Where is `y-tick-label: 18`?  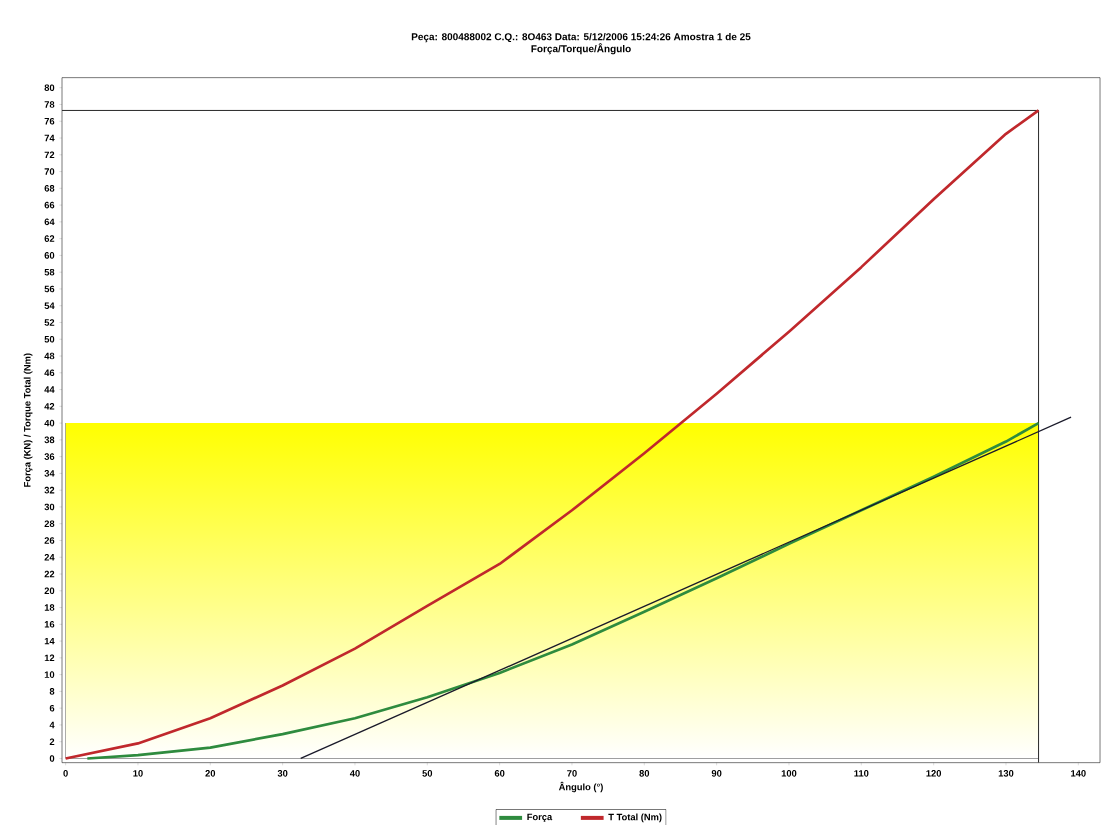
y-tick-label: 18 is located at coordinates (49, 607).